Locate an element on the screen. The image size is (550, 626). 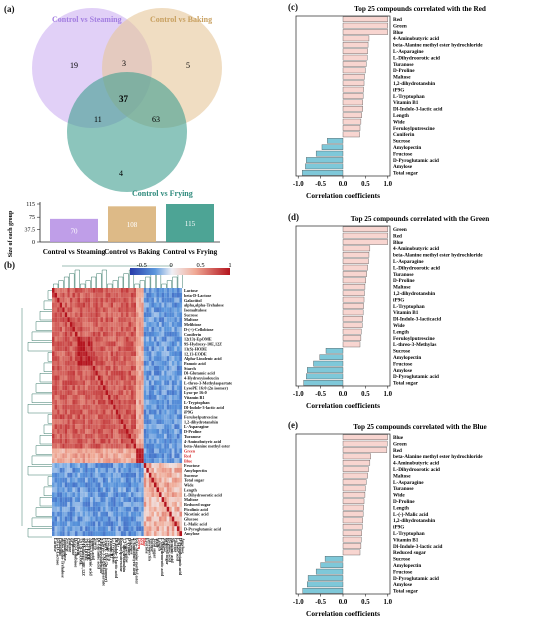
corr-bar-label: Total sugar is located at coordinates (406, 384).